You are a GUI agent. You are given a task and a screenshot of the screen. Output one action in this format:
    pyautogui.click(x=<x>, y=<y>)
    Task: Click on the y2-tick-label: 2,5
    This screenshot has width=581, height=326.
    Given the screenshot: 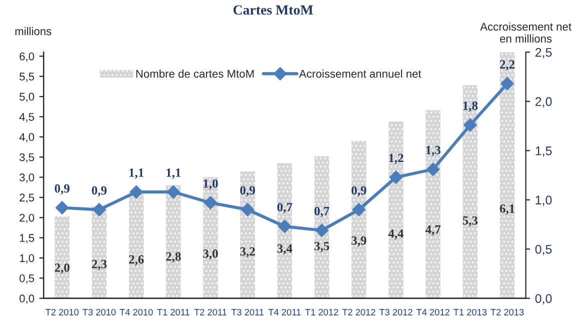 What is the action you would take?
    pyautogui.click(x=543, y=53)
    